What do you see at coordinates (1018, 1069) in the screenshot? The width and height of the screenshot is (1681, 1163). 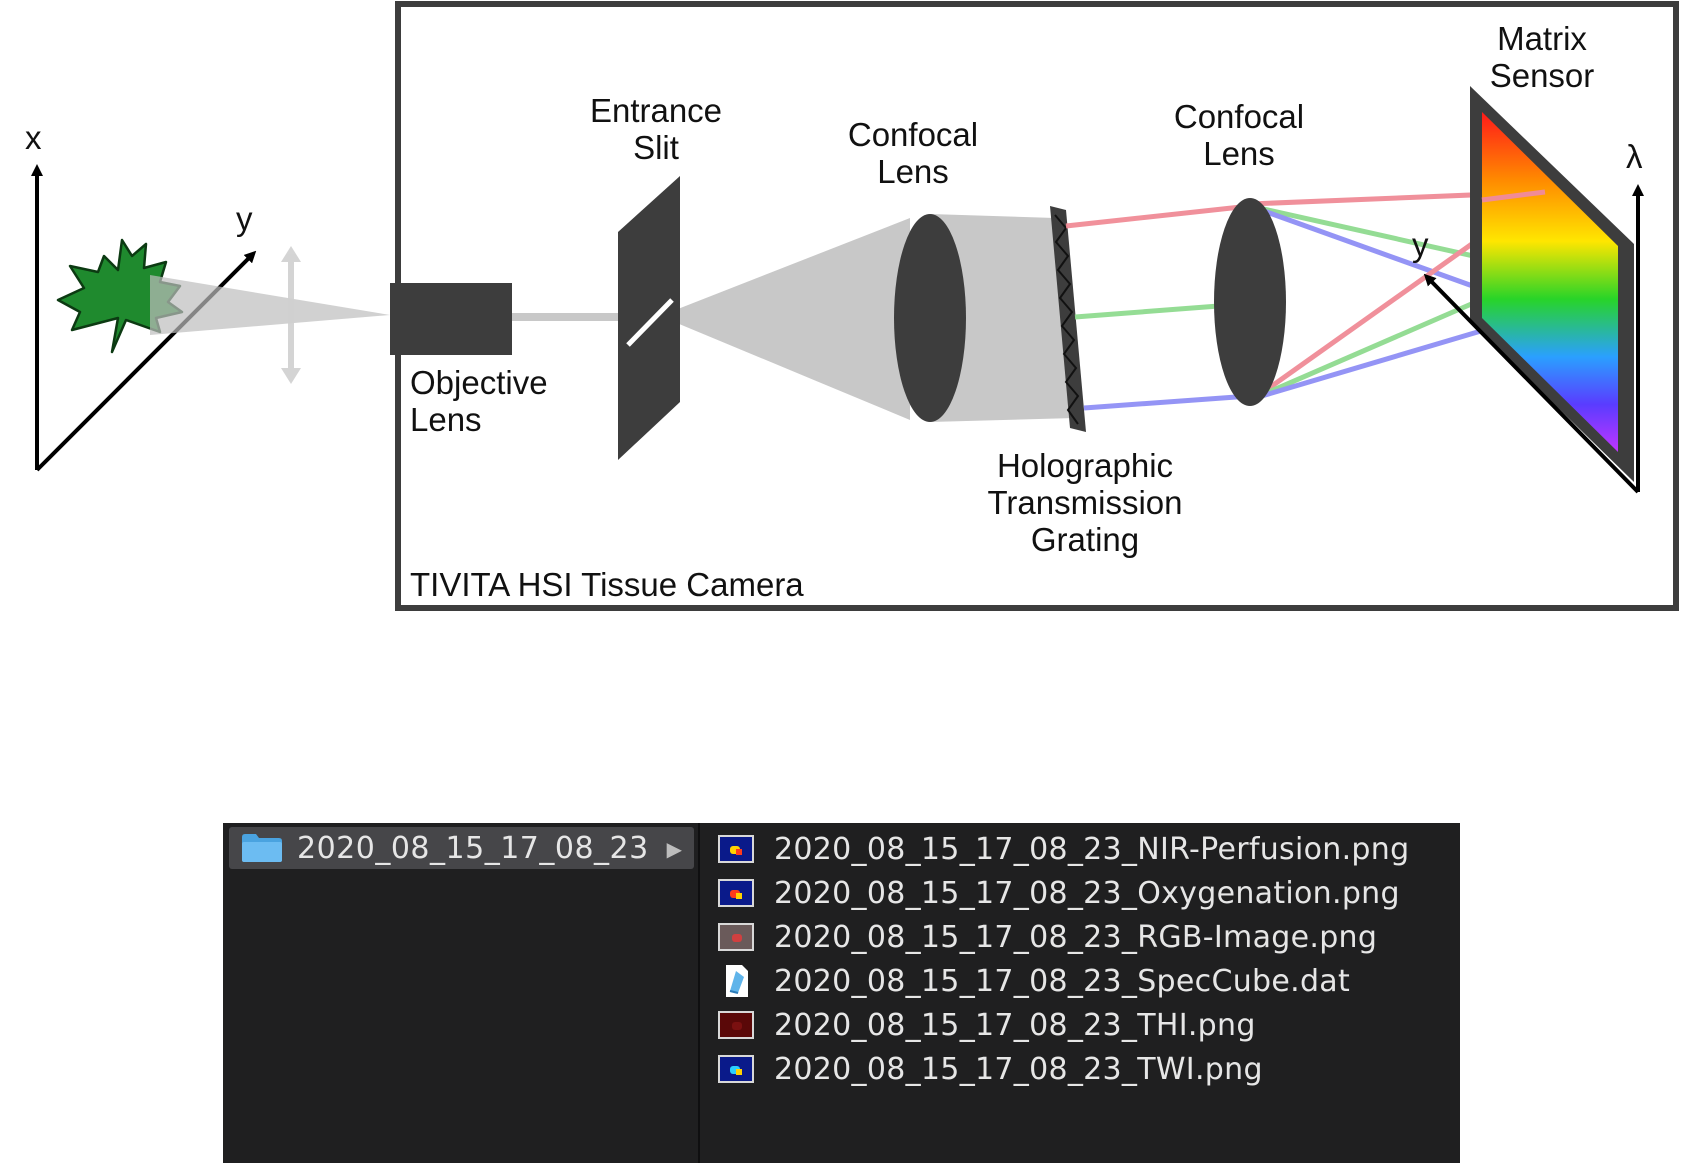 I see `file-name: 2020_08_15_17_08_23_TWI.png` at bounding box center [1018, 1069].